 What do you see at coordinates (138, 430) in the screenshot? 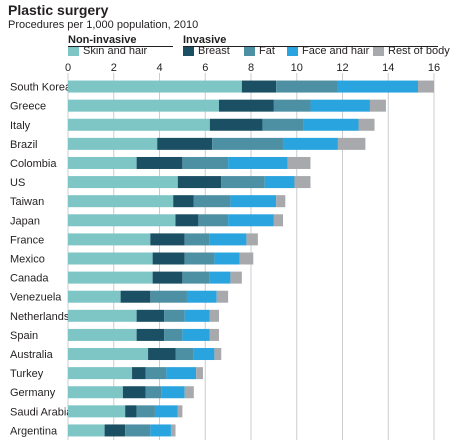
I see `bar-argentina-fat` at bounding box center [138, 430].